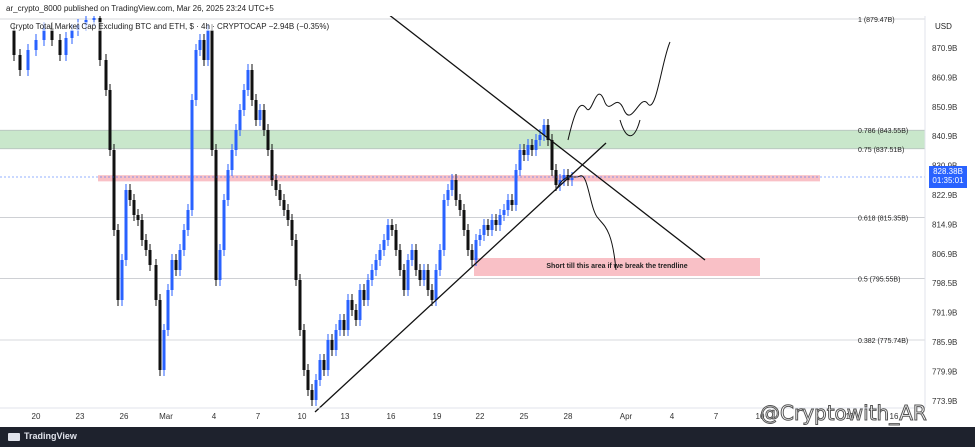 The width and height of the screenshot is (975, 447). What do you see at coordinates (944, 136) in the screenshot?
I see `y-tick-label: 840.9B` at bounding box center [944, 136].